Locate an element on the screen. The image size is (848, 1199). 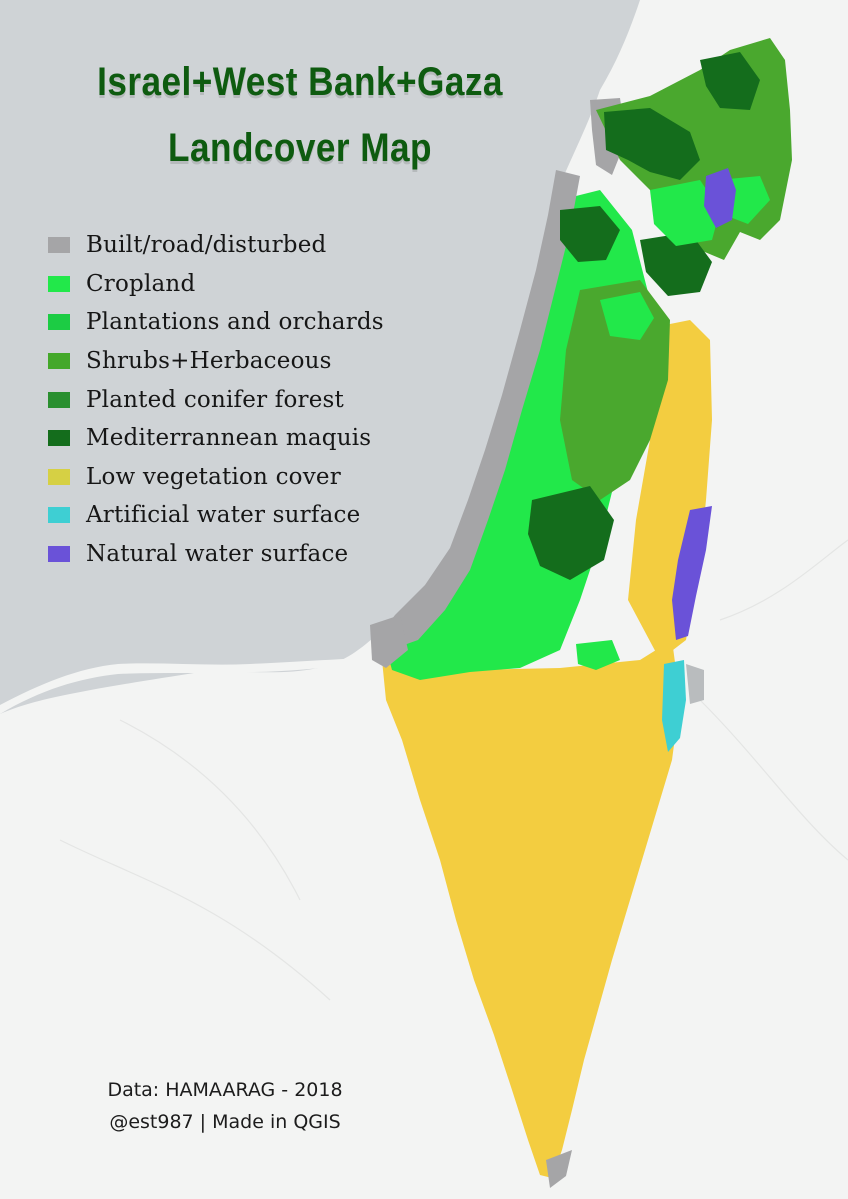
legend-label: Artificial water surface is located at coordinates (223, 515).